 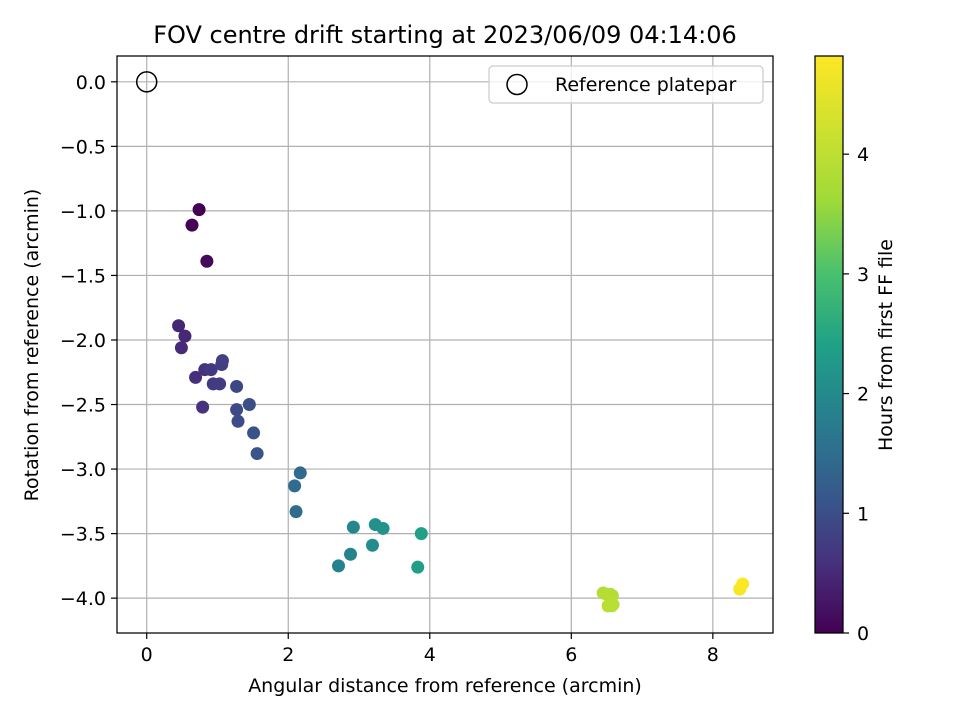 What do you see at coordinates (445, 686) in the screenshot?
I see `x-axis-label: Angular distance from reference (arcmin)` at bounding box center [445, 686].